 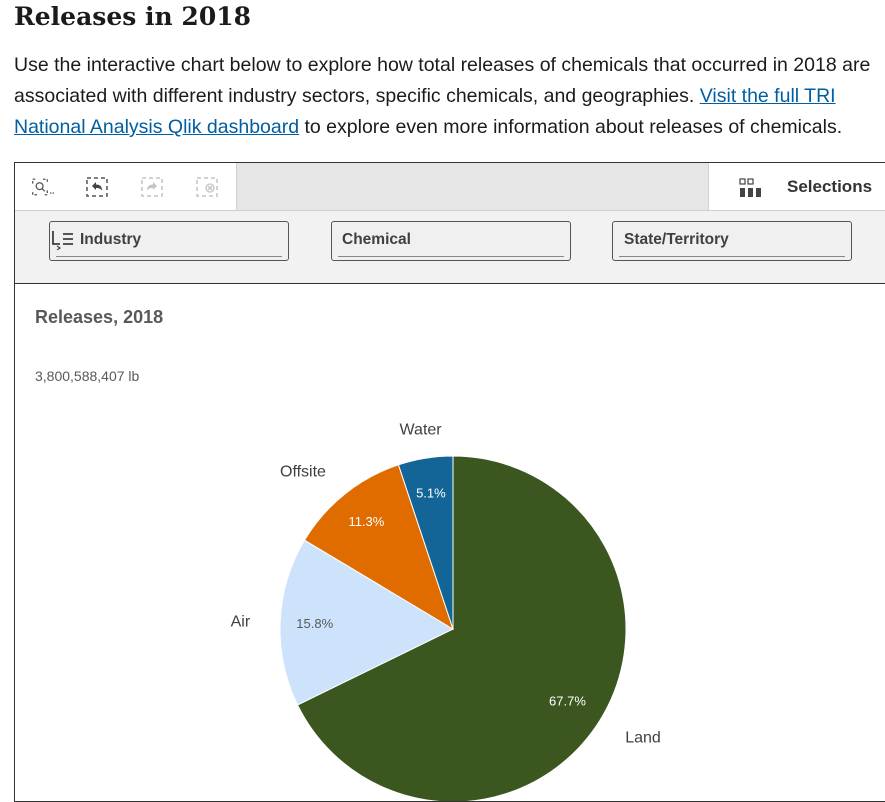 I want to click on step-back-icon, so click(x=97, y=187).